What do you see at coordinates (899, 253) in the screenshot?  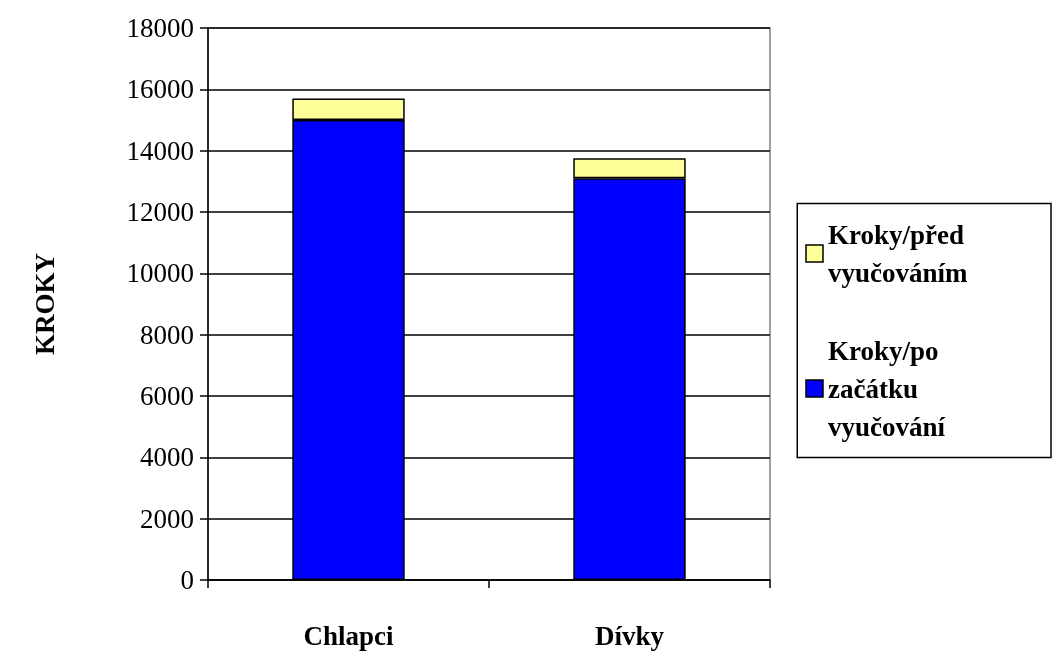 I see `legend-label: Kroky/před vyučováním` at bounding box center [899, 253].